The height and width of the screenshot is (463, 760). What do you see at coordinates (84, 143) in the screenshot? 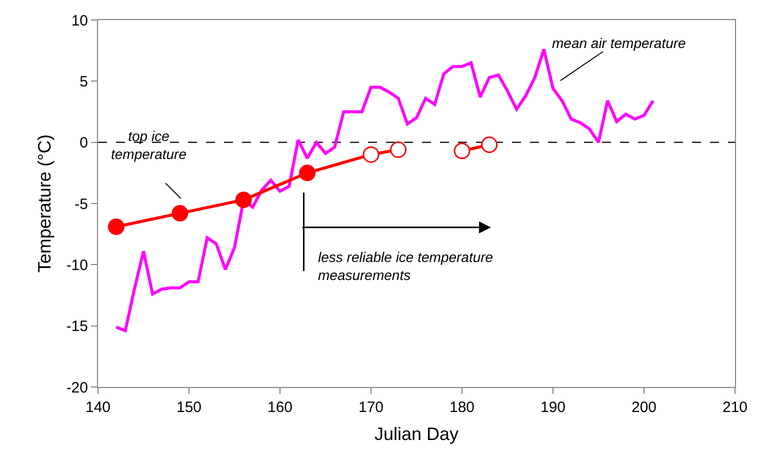
I see `y-tick-label: 0` at bounding box center [84, 143].